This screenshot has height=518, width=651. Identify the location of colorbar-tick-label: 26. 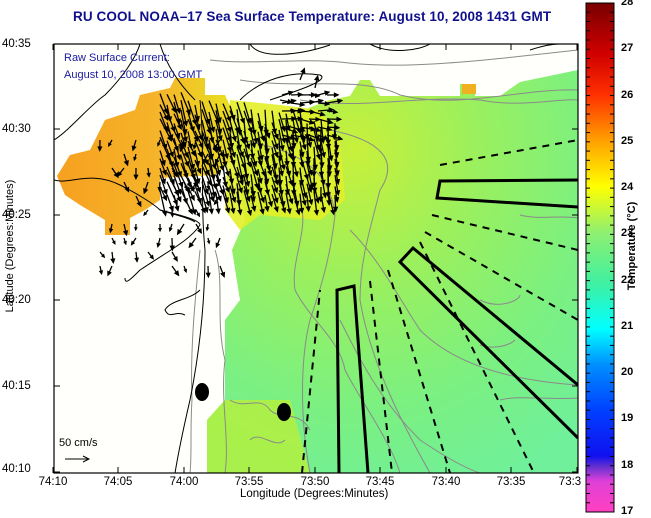
(627, 94).